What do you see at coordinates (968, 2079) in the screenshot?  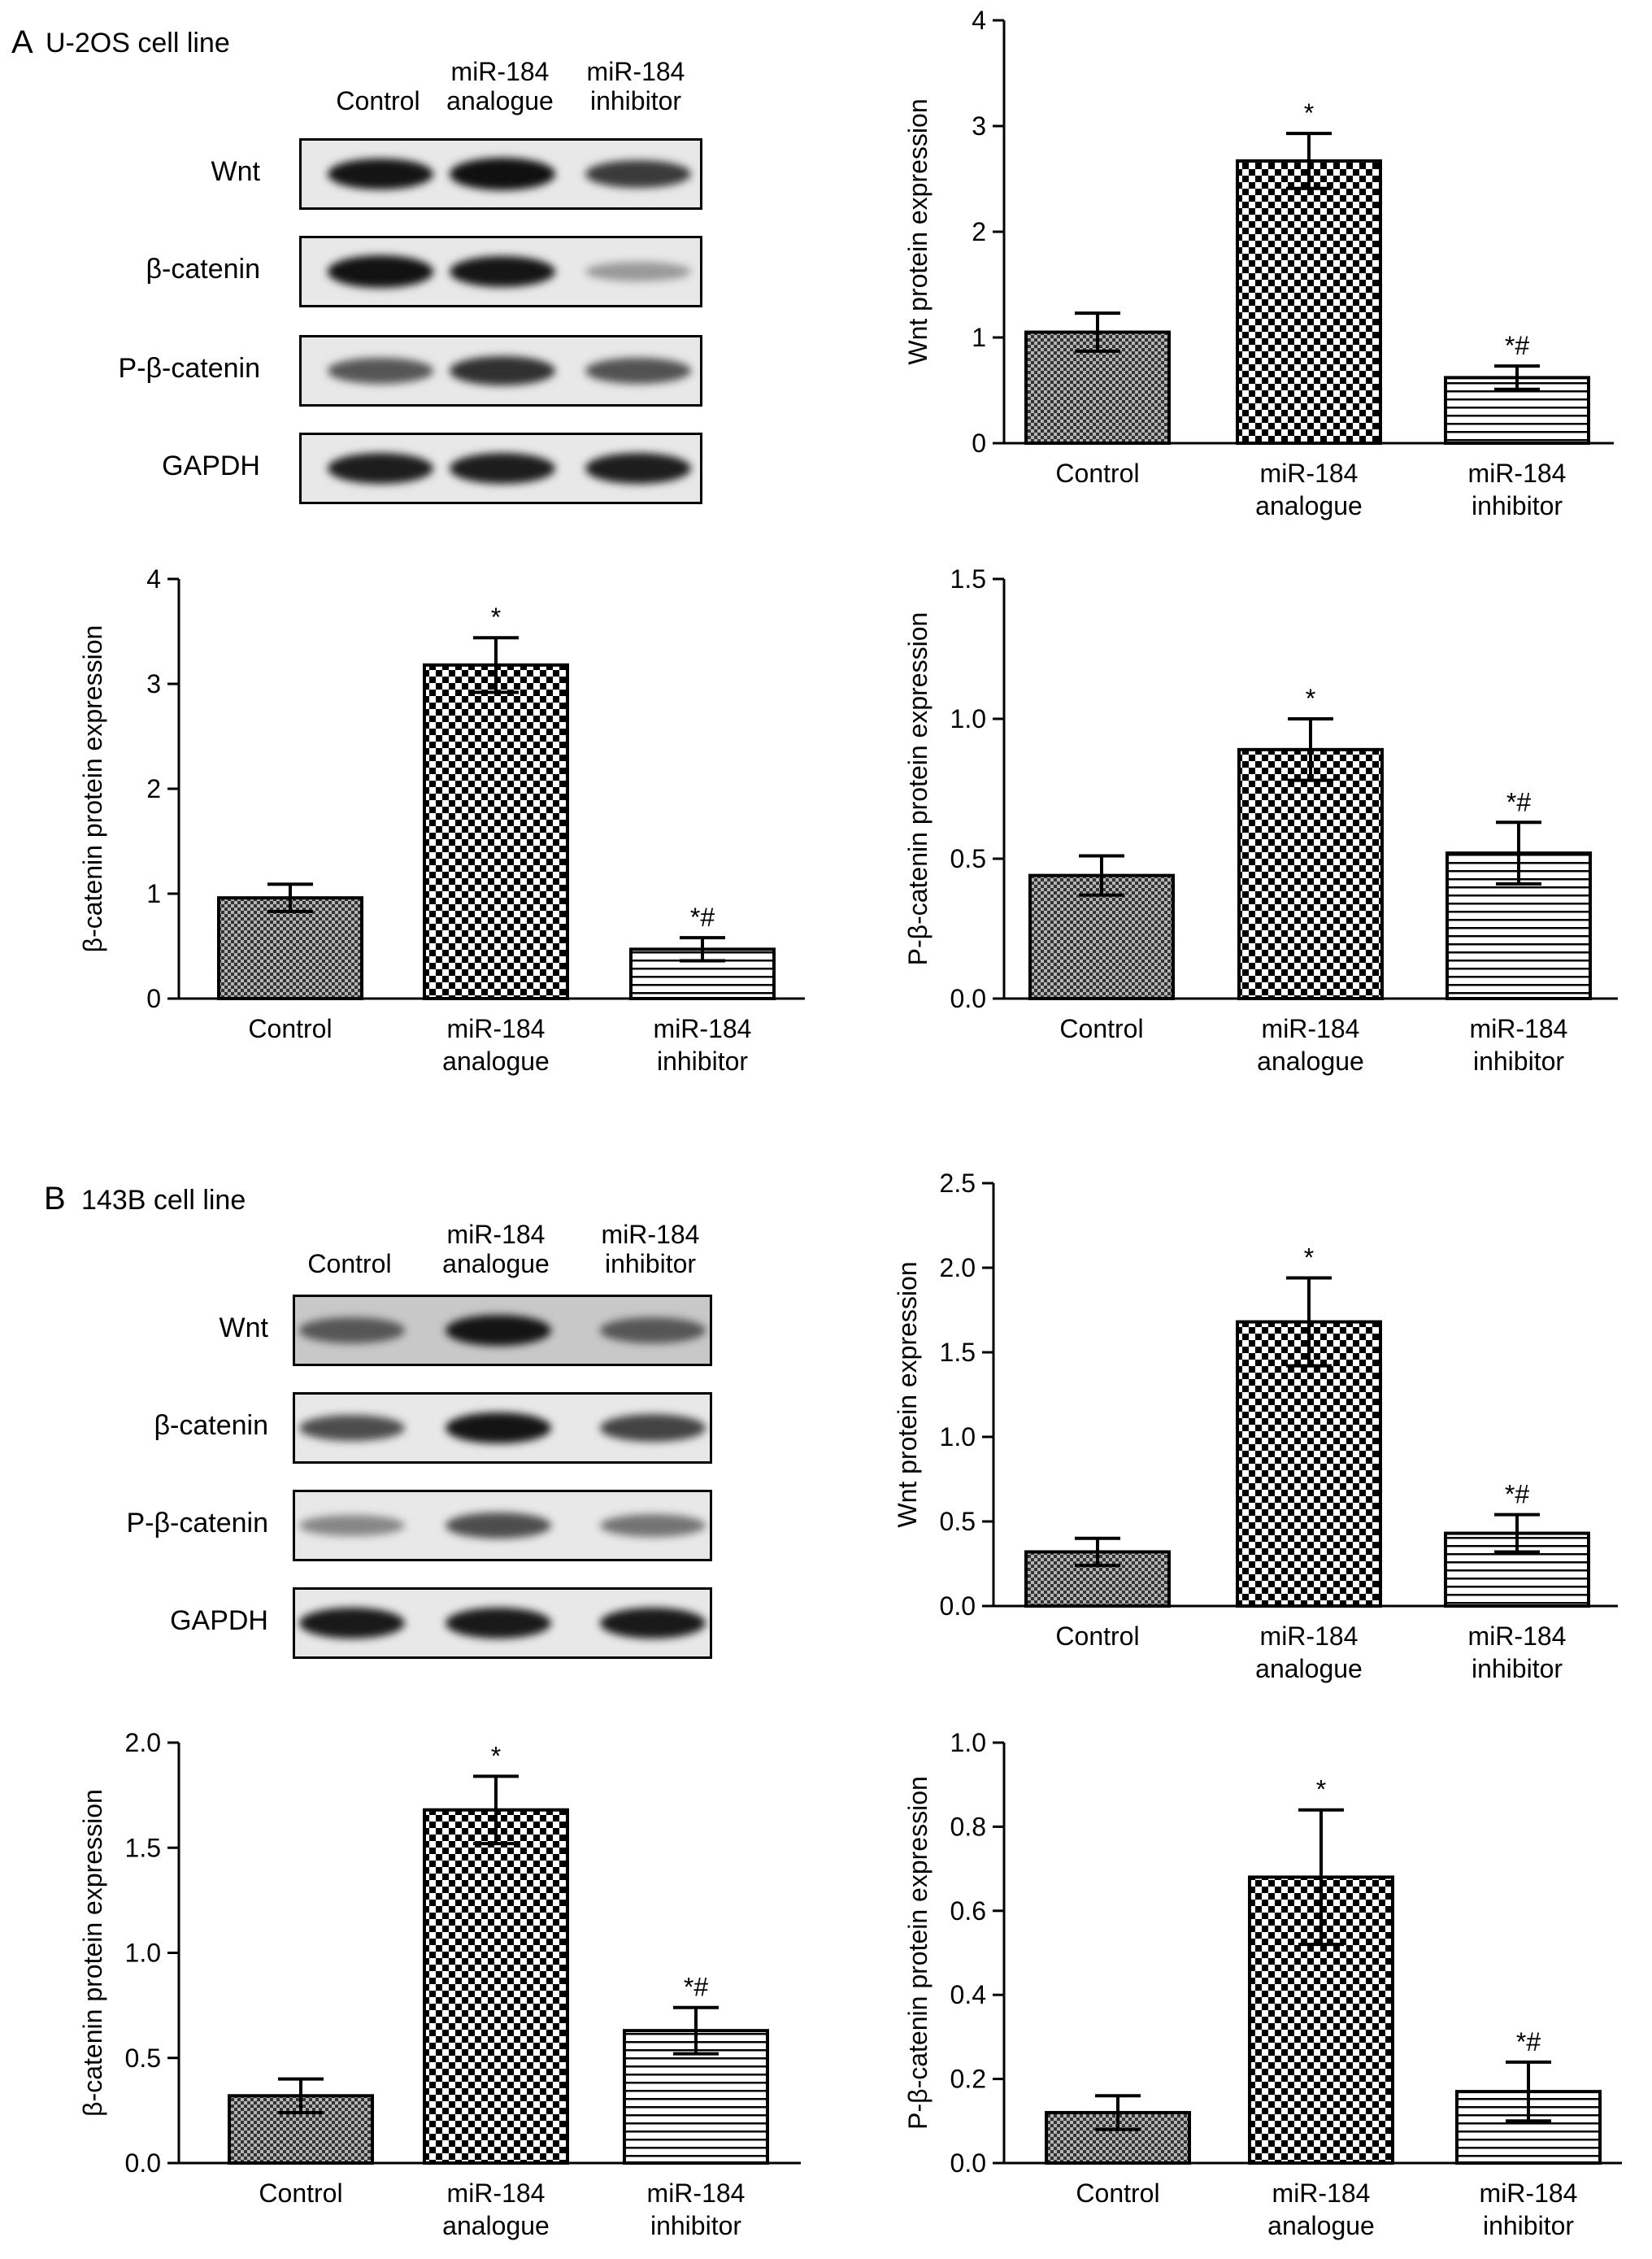 I see `y-tick-label: 0.2` at bounding box center [968, 2079].